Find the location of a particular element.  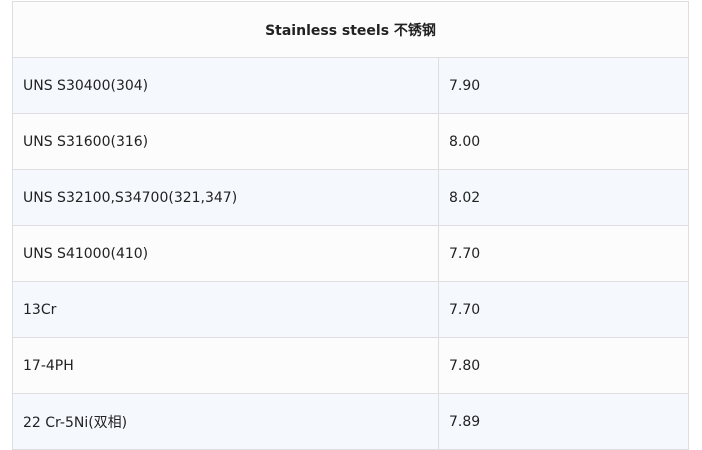

table-row: UNS S30400(304) 7.90 is located at coordinates (350, 85).